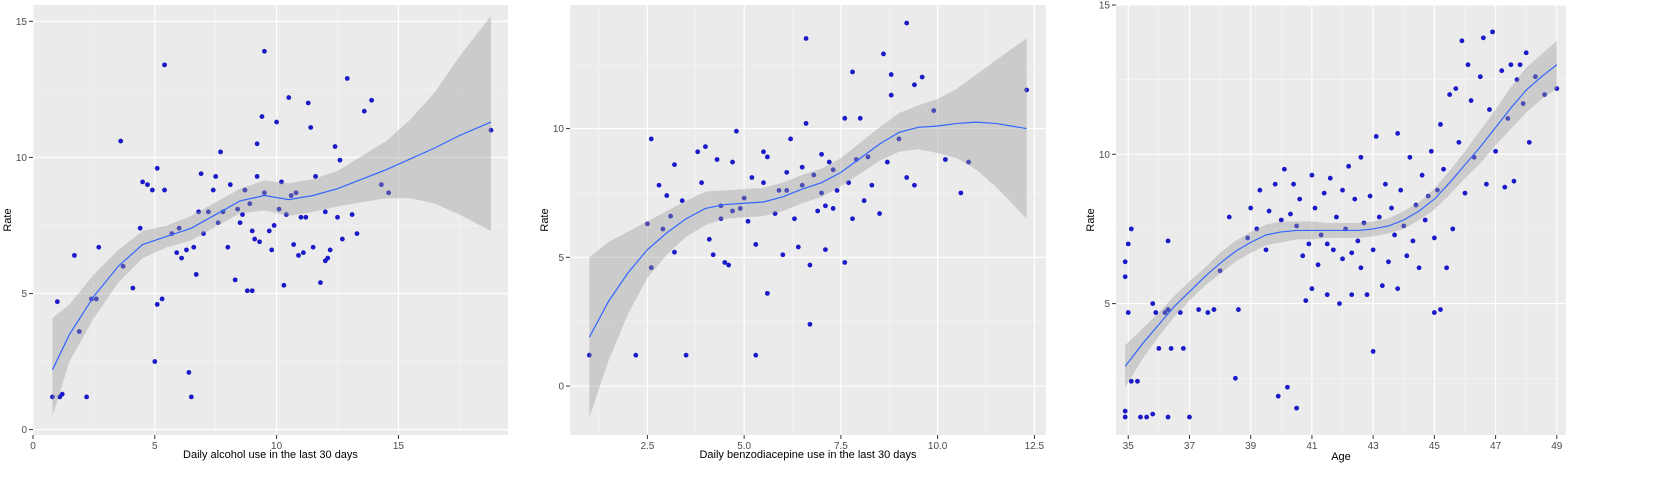 The height and width of the screenshot is (495, 1654). What do you see at coordinates (559, 129) in the screenshot?
I see `y-tick-label: 10` at bounding box center [559, 129].